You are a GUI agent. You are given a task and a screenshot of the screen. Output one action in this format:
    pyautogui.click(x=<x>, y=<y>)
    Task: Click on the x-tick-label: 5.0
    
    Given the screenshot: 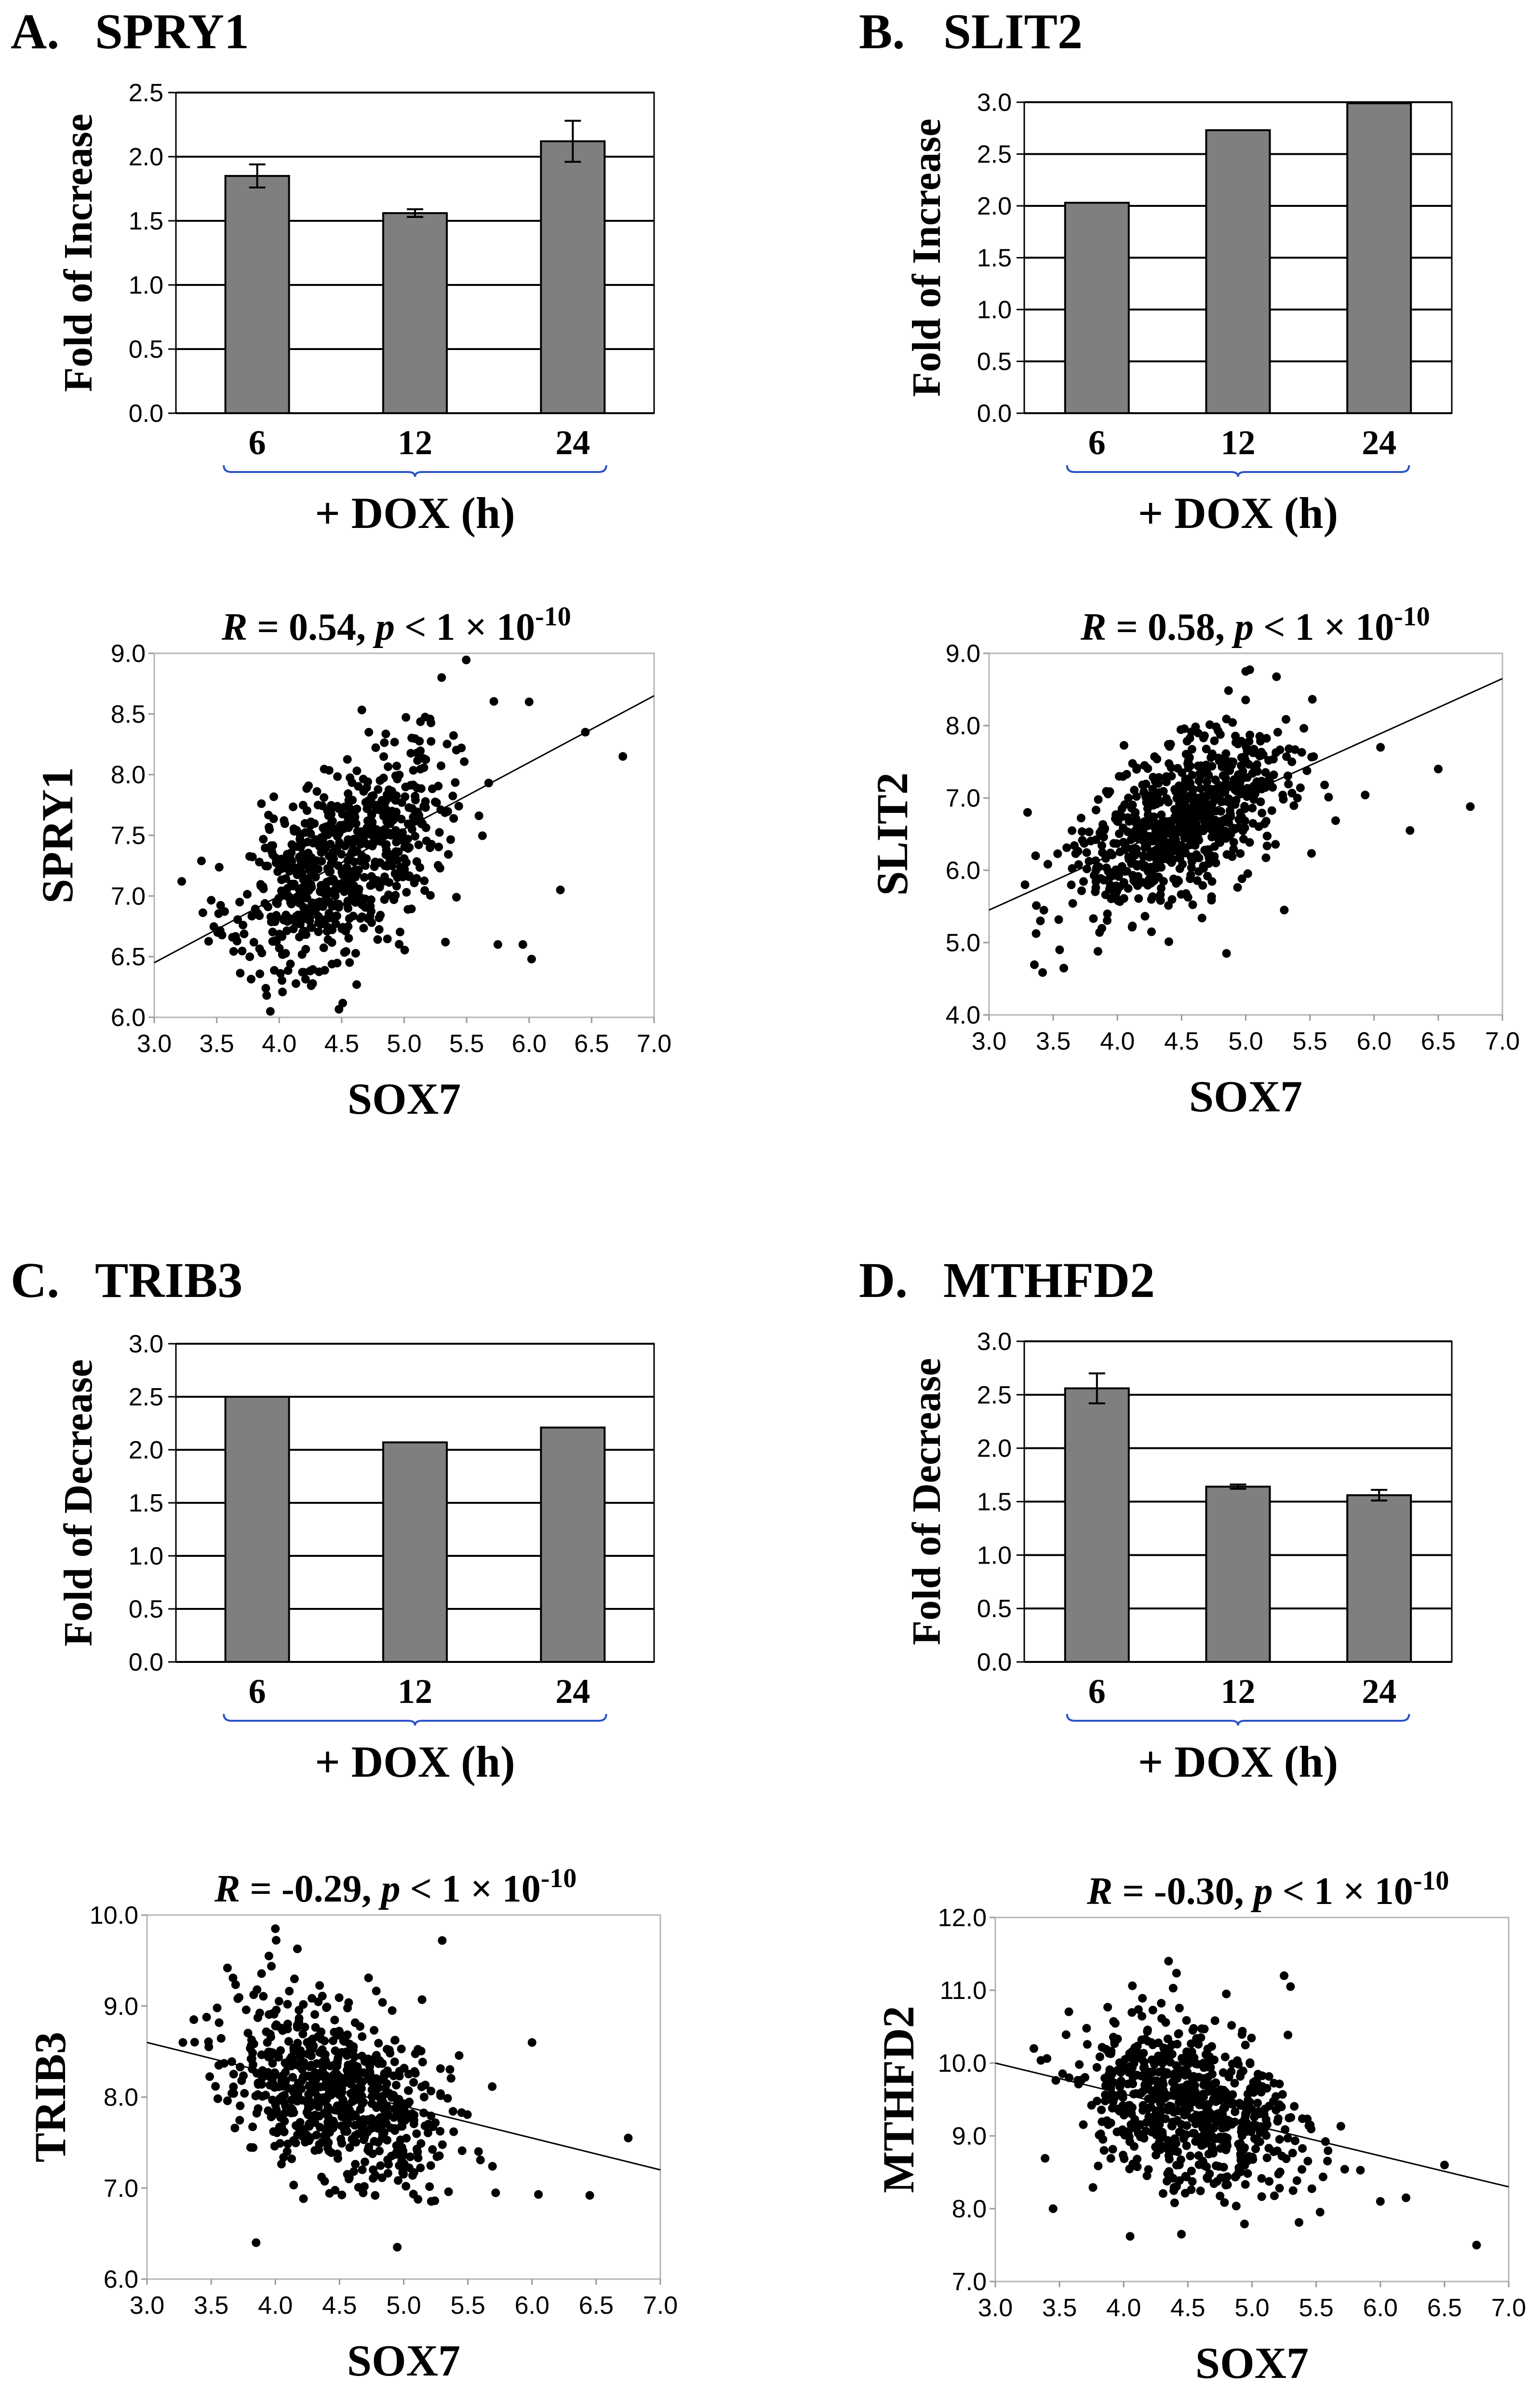 What is the action you would take?
    pyautogui.click(x=1252, y=2308)
    